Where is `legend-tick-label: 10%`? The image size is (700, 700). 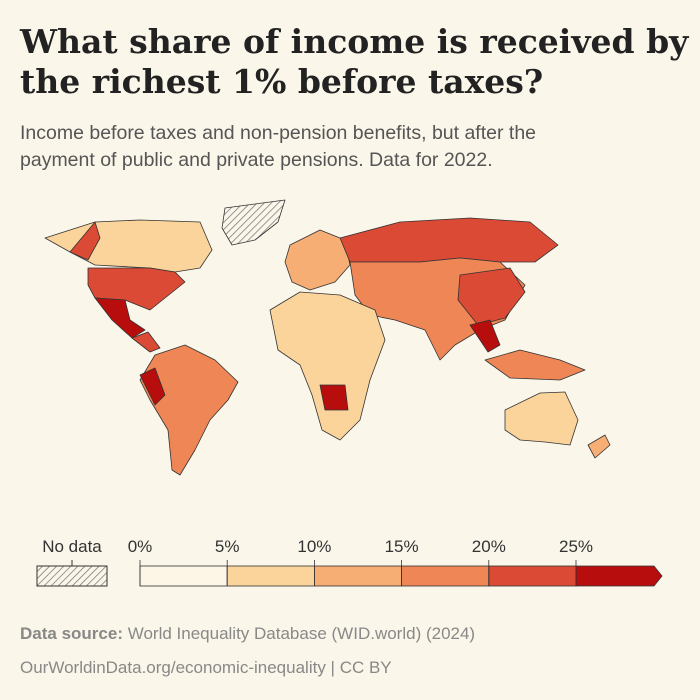
legend-tick-label: 10% is located at coordinates (314, 546).